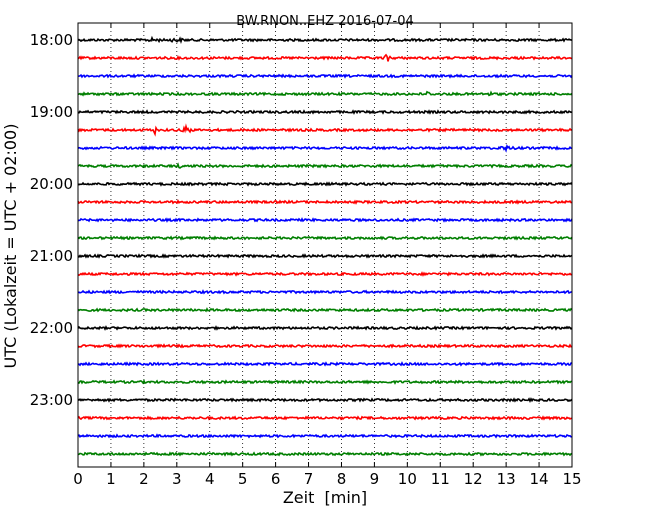 The width and height of the screenshot is (650, 520). Describe the element at coordinates (539, 479) in the screenshot. I see `x-tick-label: 14` at that location.